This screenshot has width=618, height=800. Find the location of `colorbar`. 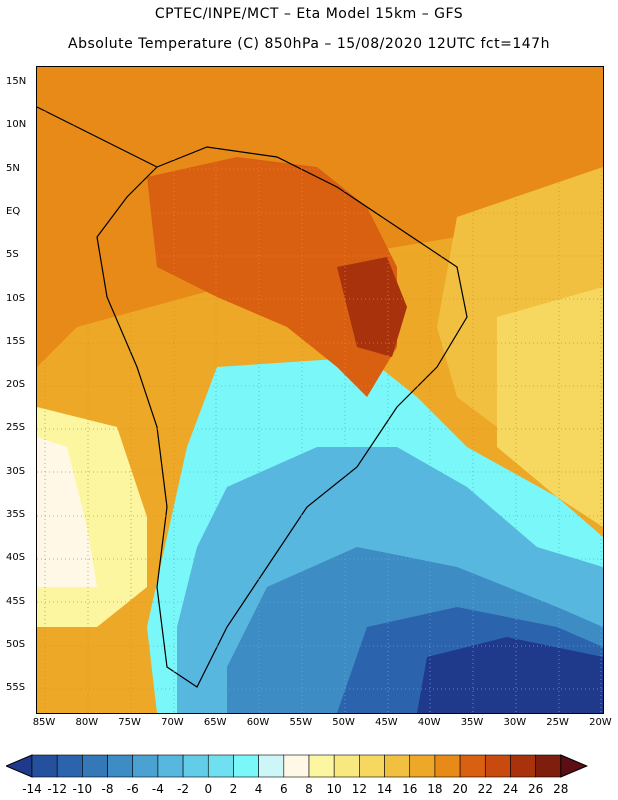

colorbar is located at coordinates (297, 766).